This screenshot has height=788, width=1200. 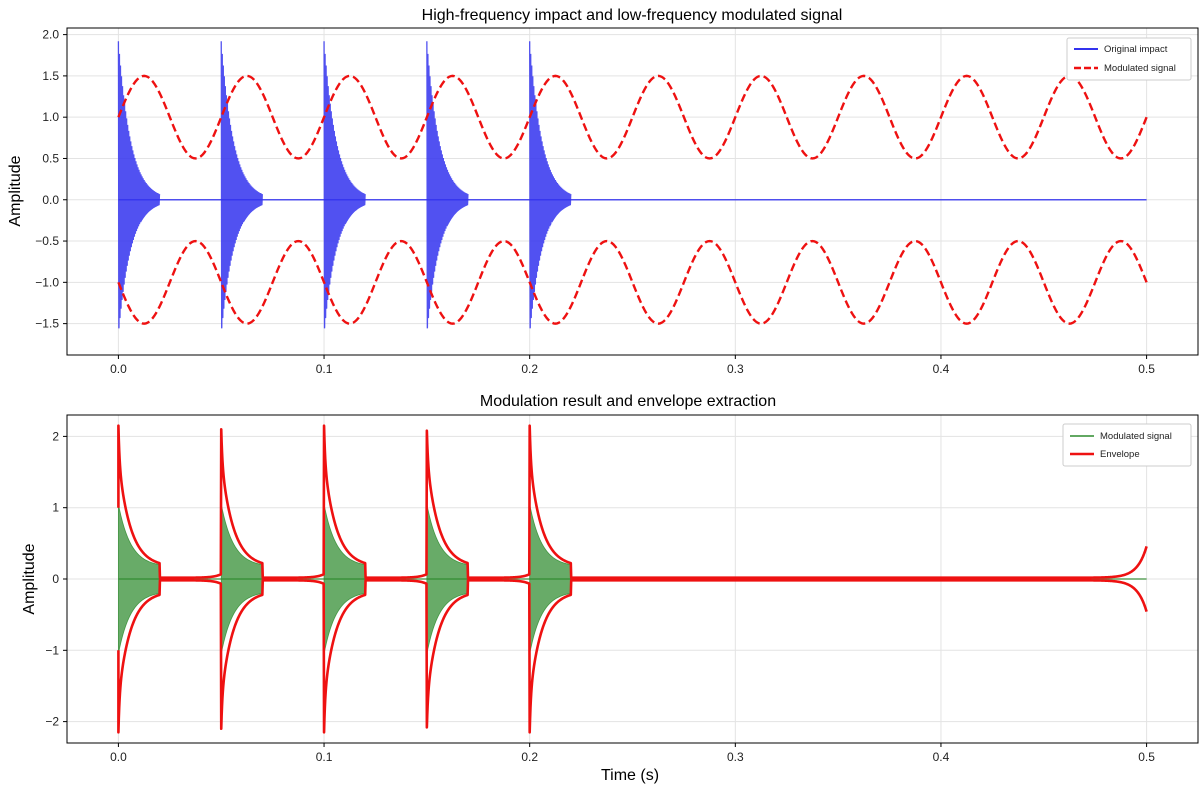 I want to click on legend-label-envelope: Envelope, so click(x=1120, y=454).